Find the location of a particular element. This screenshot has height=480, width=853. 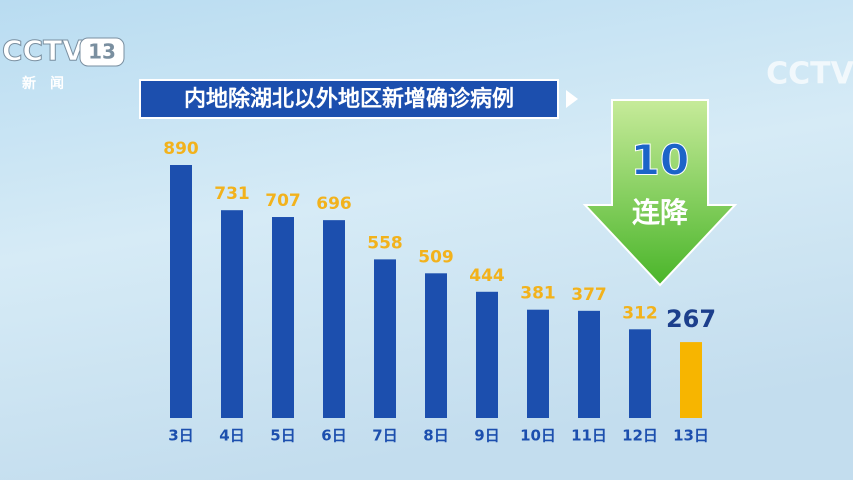

logo-badge is located at coordinates (102, 52).